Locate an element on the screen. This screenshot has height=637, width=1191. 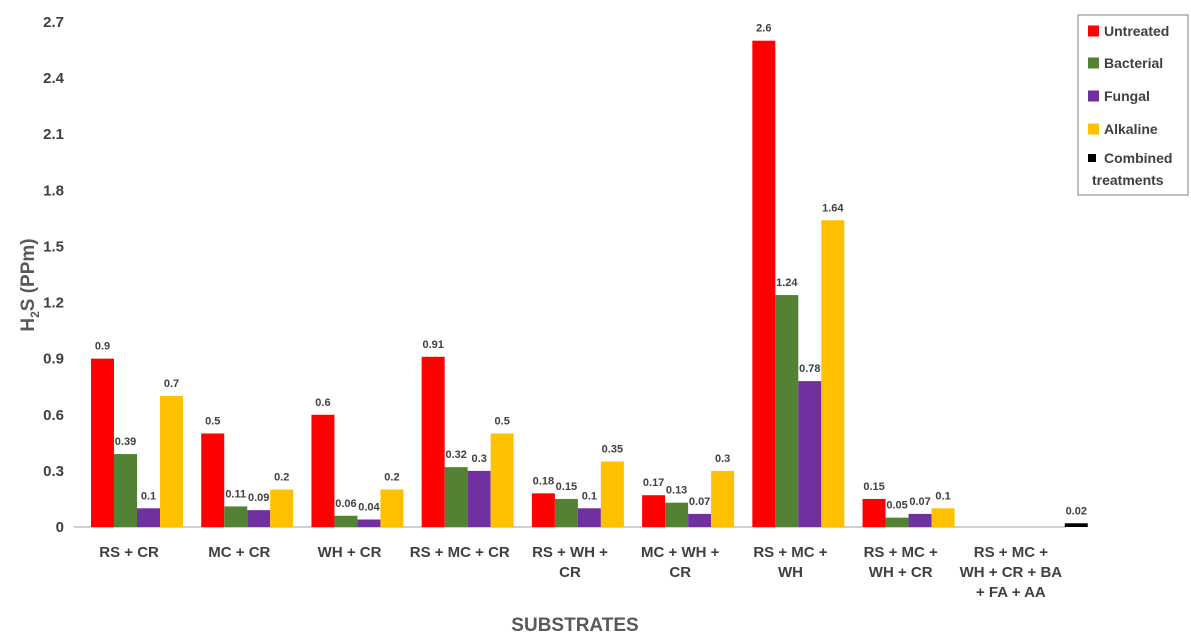
data-label: 0.06 is located at coordinates (345, 504).